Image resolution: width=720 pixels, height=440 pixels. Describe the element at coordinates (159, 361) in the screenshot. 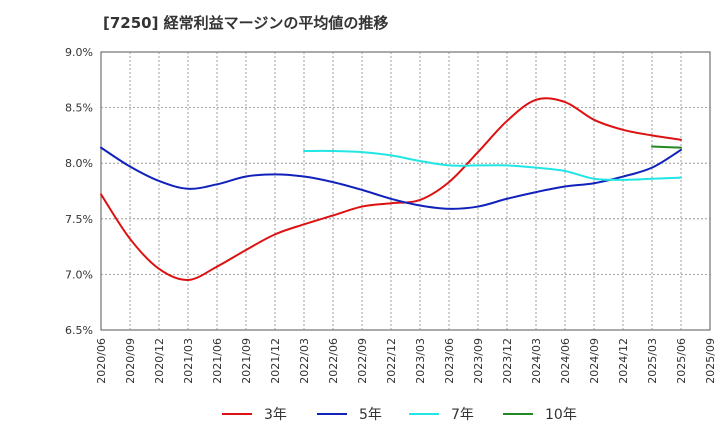

I see `x-tick-label: 2020/12` at that location.